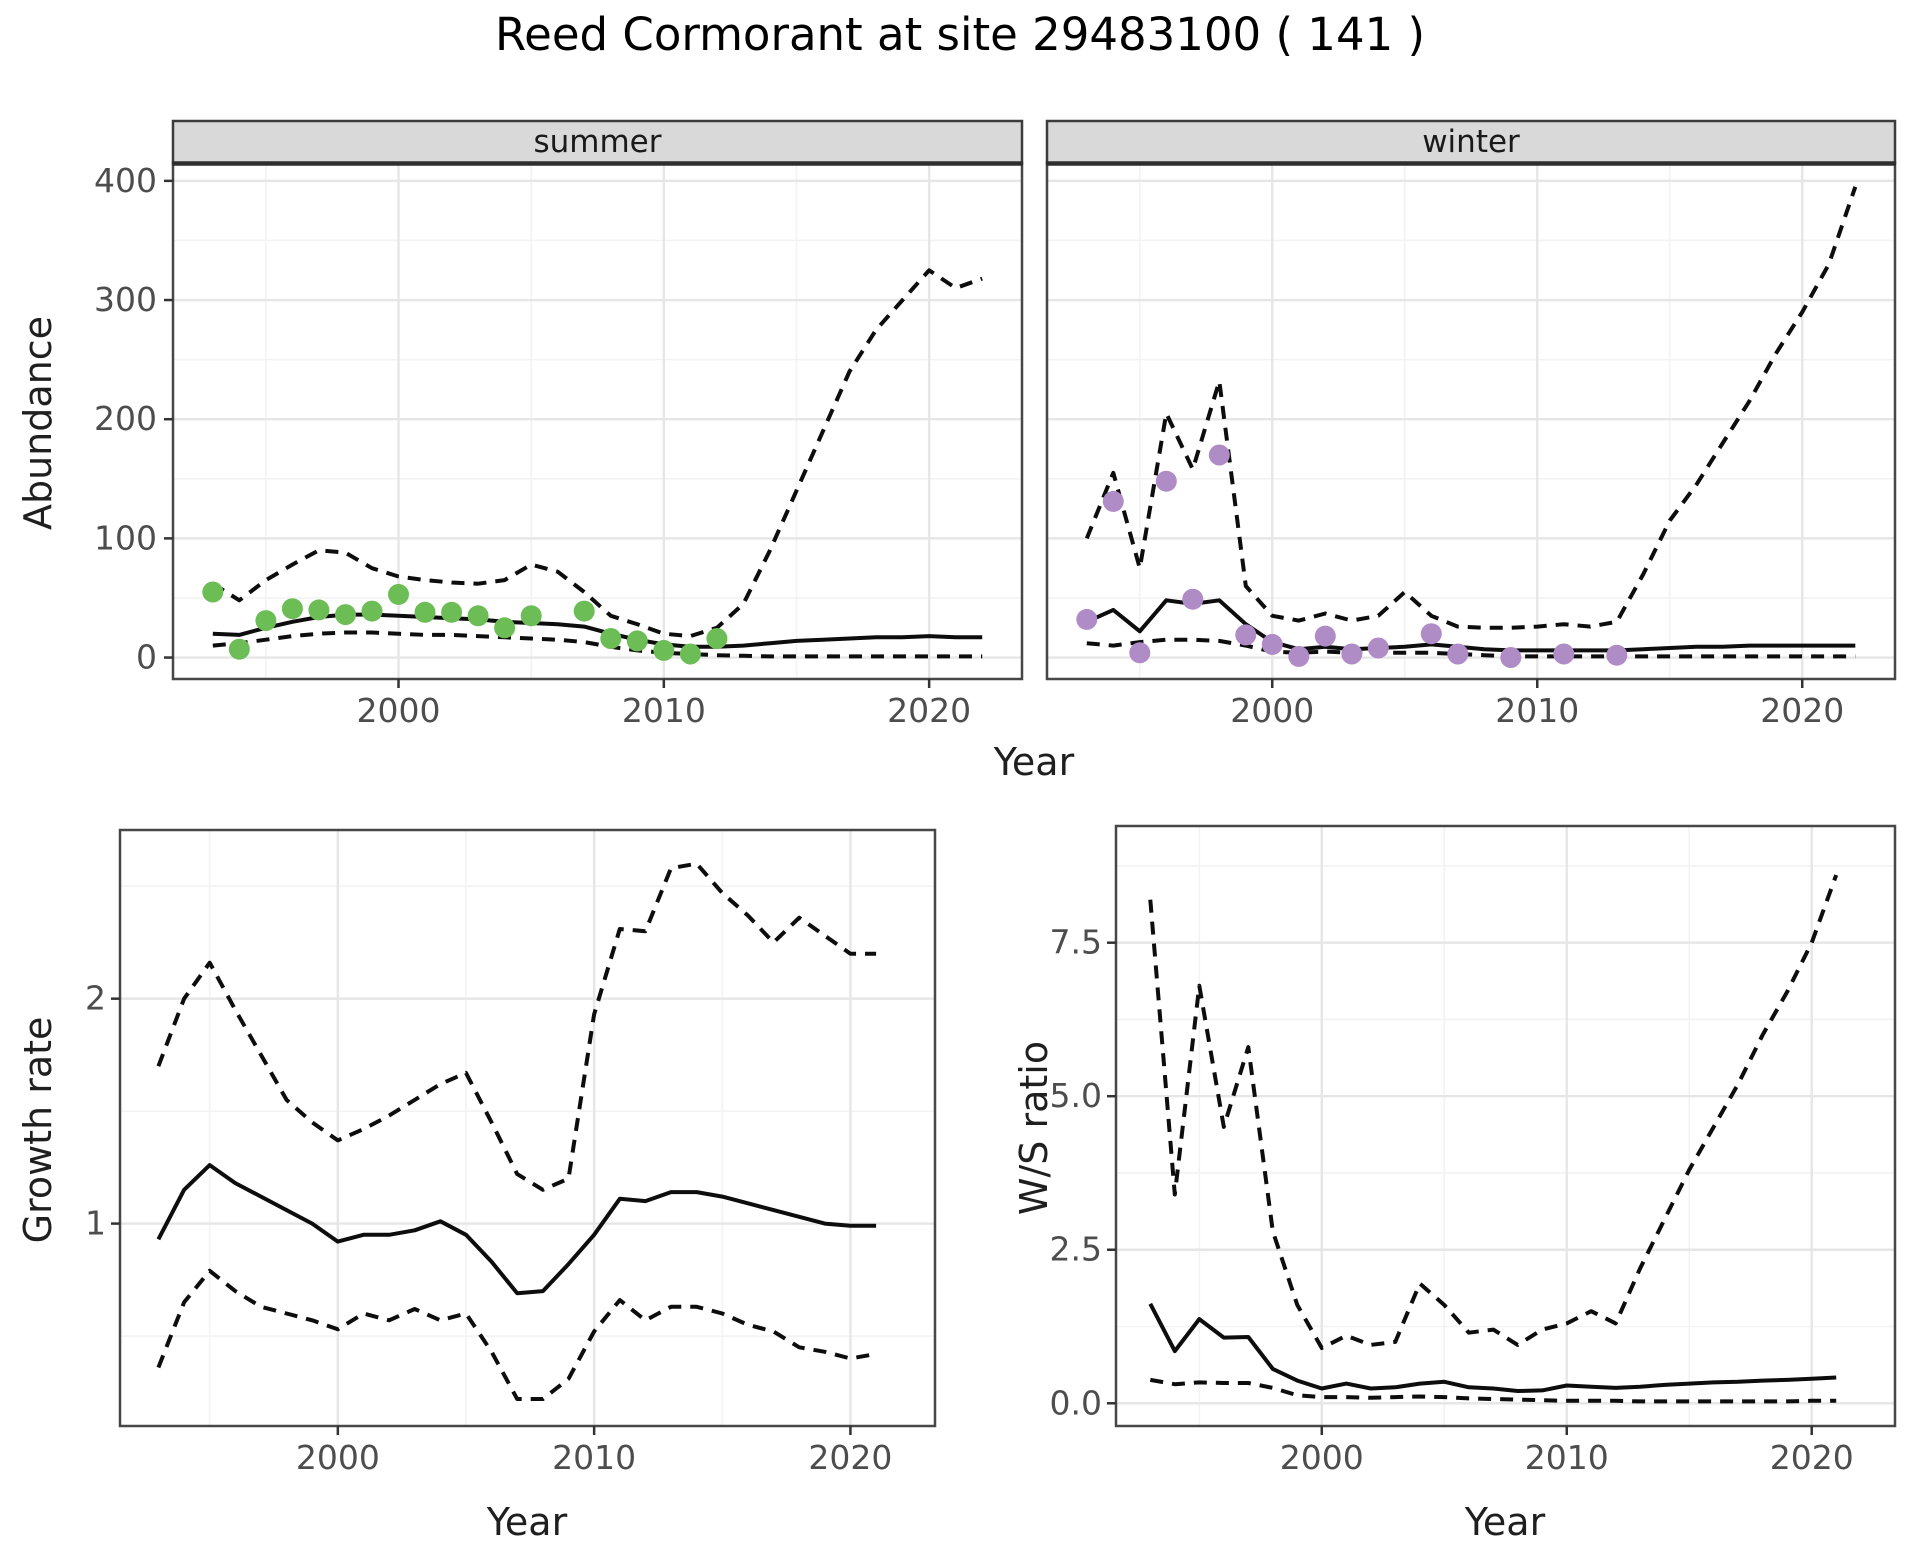 The width and height of the screenshot is (1920, 1560). What do you see at coordinates (465, 623) in the screenshot?
I see `abundance_summer-observed-points` at bounding box center [465, 623].